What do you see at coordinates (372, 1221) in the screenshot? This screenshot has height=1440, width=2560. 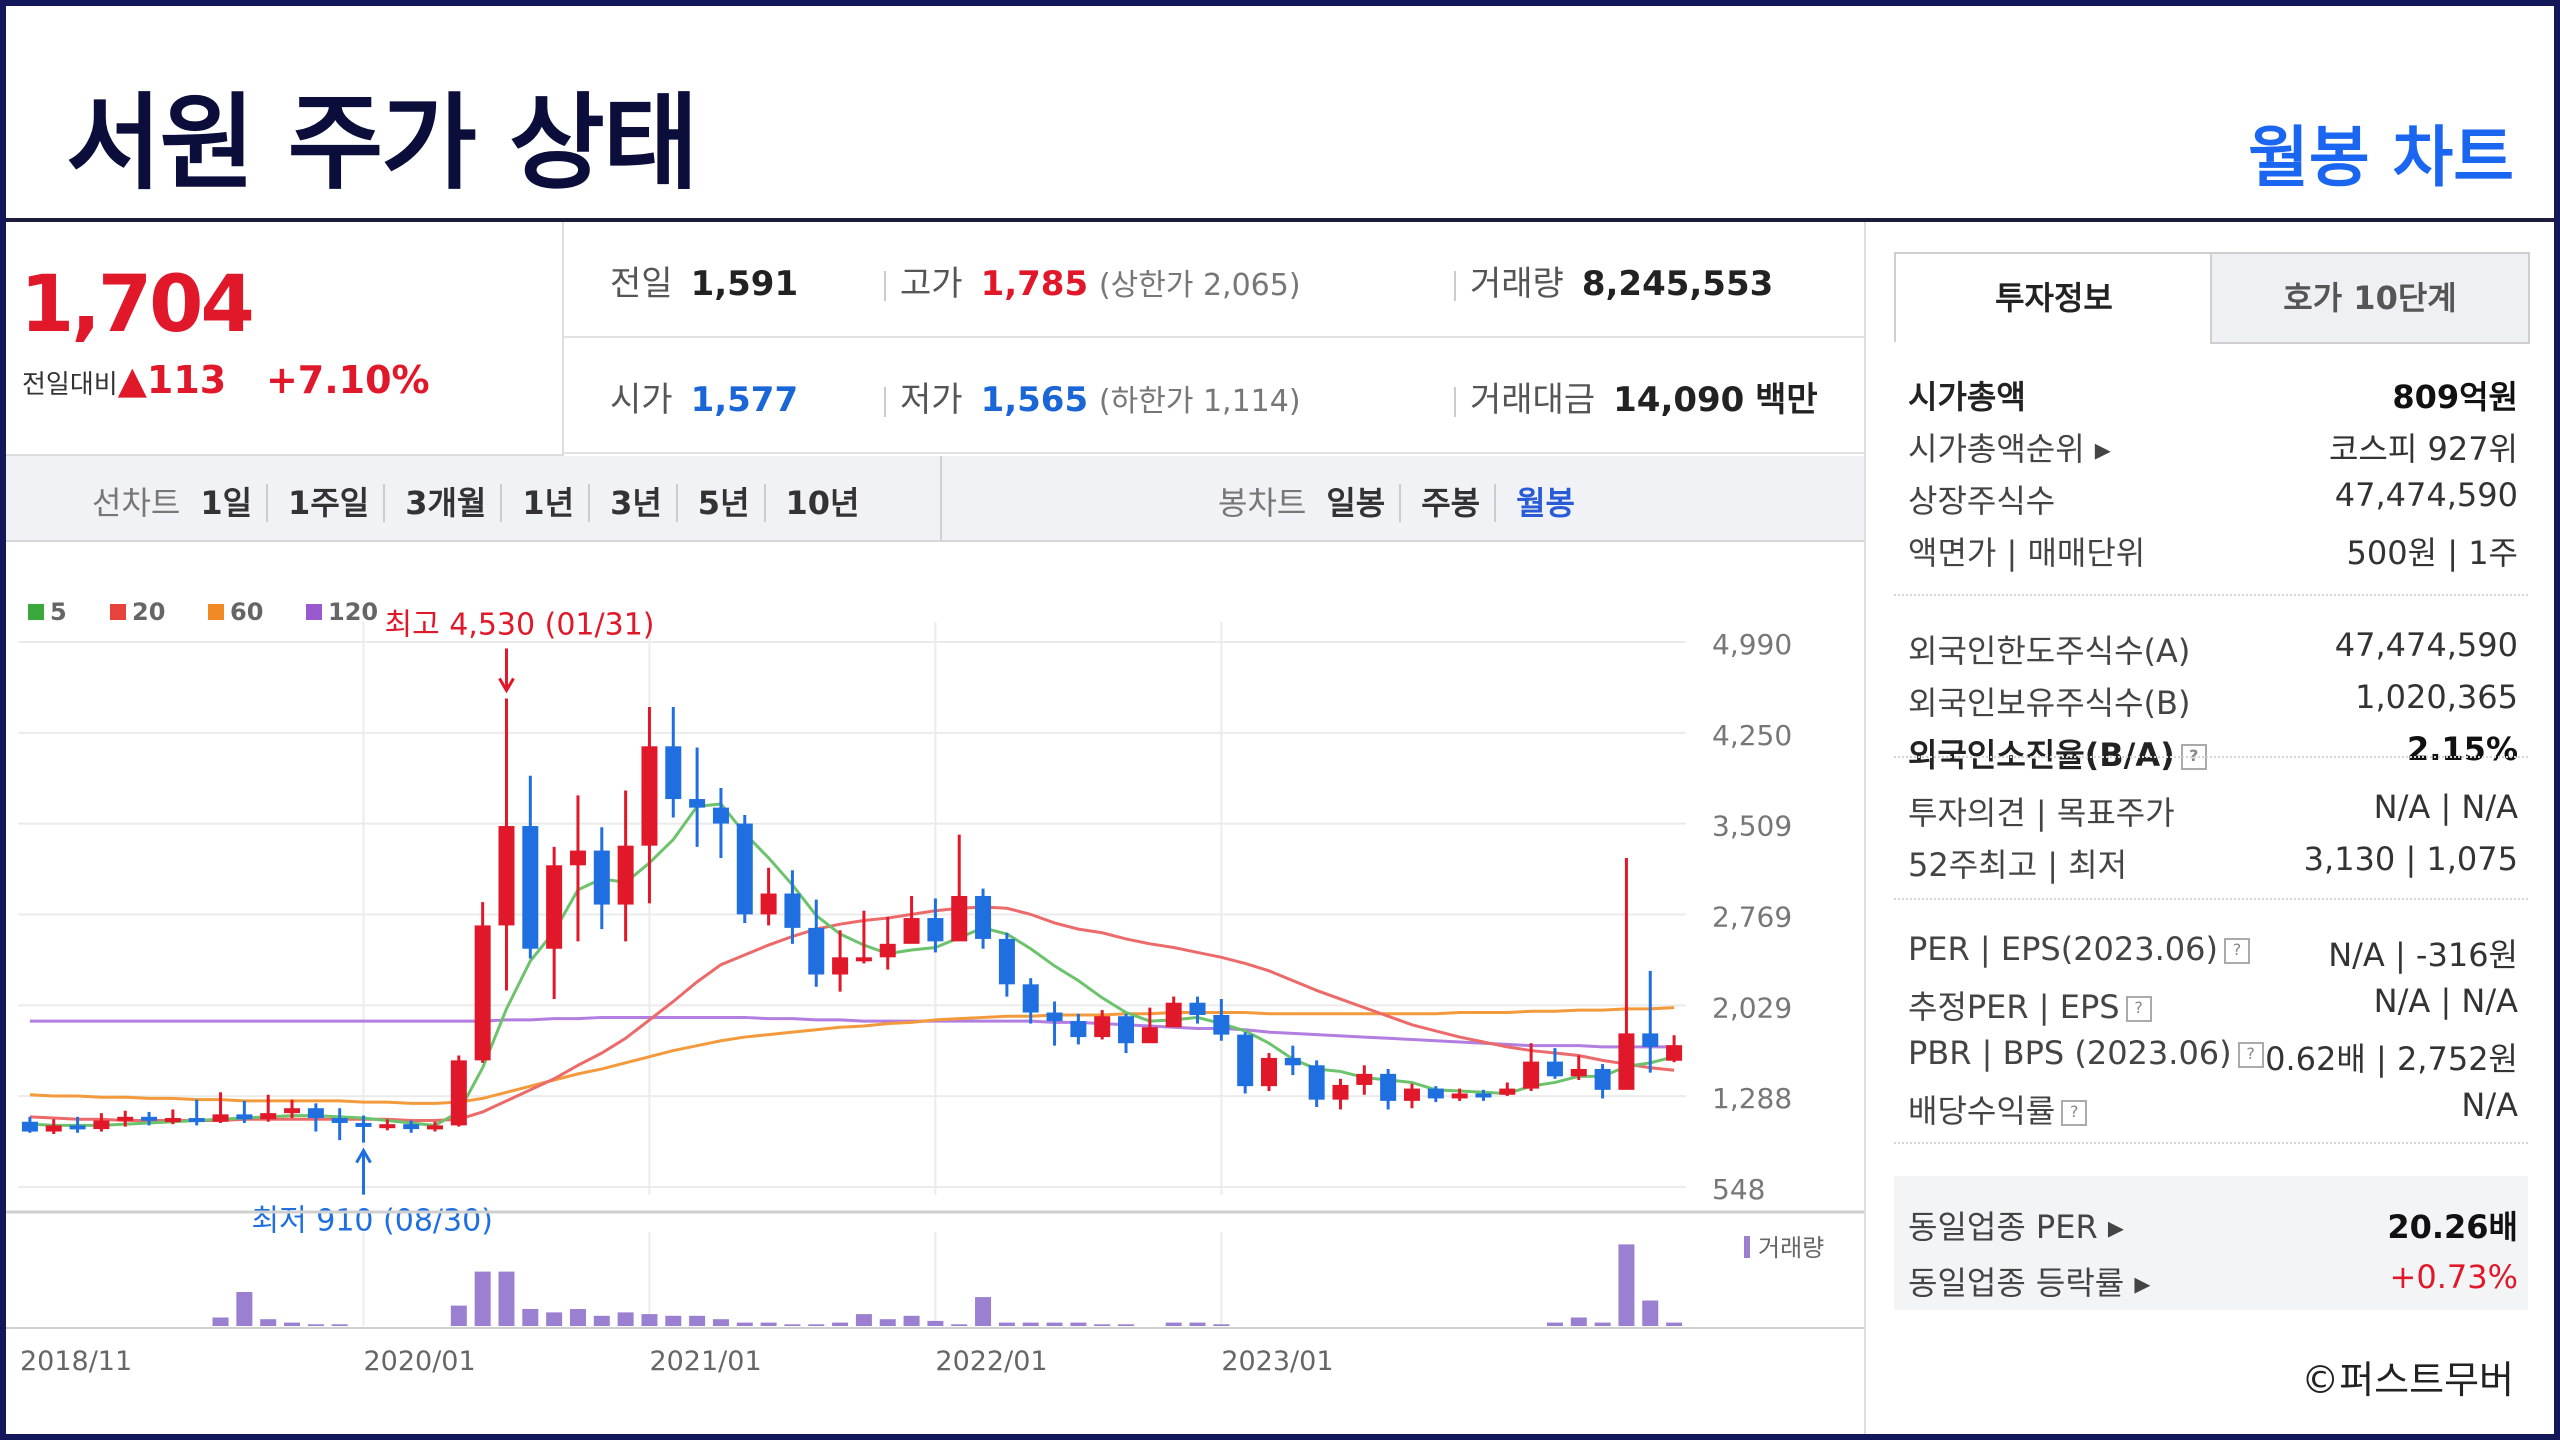 I see `annotation-low: 최저 910 (08/30)` at bounding box center [372, 1221].